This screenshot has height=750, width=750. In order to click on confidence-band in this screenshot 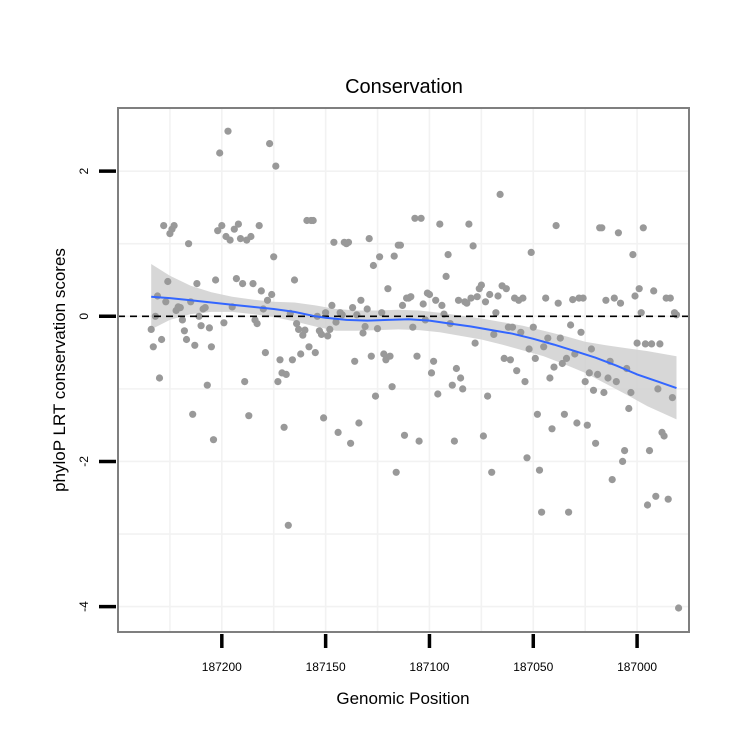, I will do `click(414, 342)`.